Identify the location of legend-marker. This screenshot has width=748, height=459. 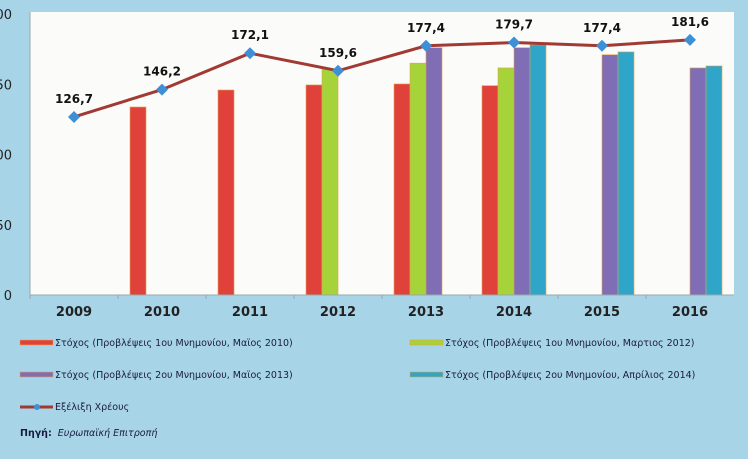
(37, 407).